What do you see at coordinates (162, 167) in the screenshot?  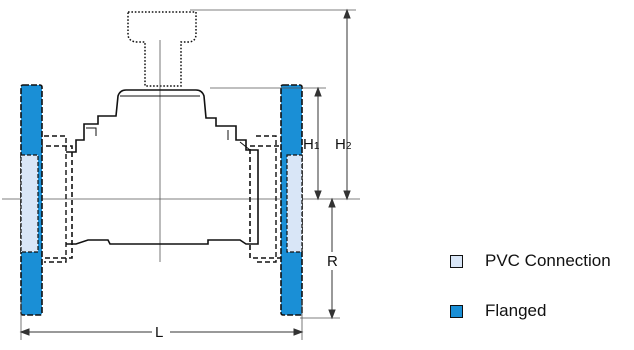 I see `valve-body-outline` at bounding box center [162, 167].